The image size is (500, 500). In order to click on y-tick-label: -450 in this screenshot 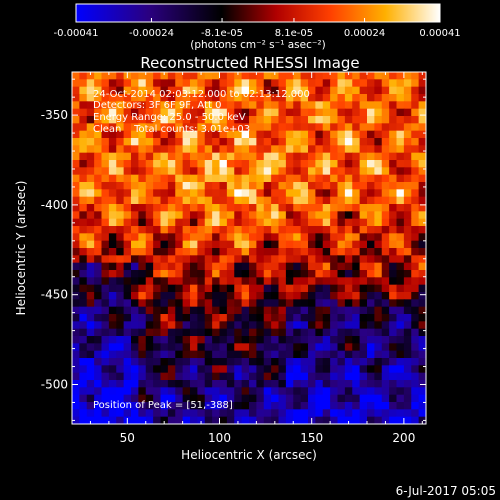, I will do `click(54, 295)`.